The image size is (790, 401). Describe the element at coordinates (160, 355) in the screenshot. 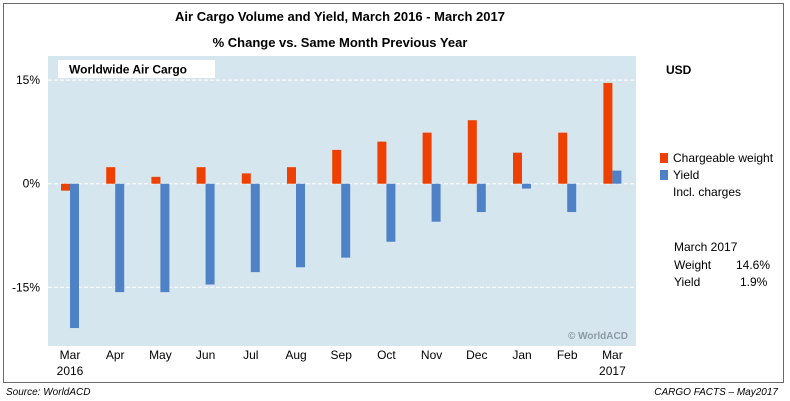

I see `x-tick-label: May` at that location.